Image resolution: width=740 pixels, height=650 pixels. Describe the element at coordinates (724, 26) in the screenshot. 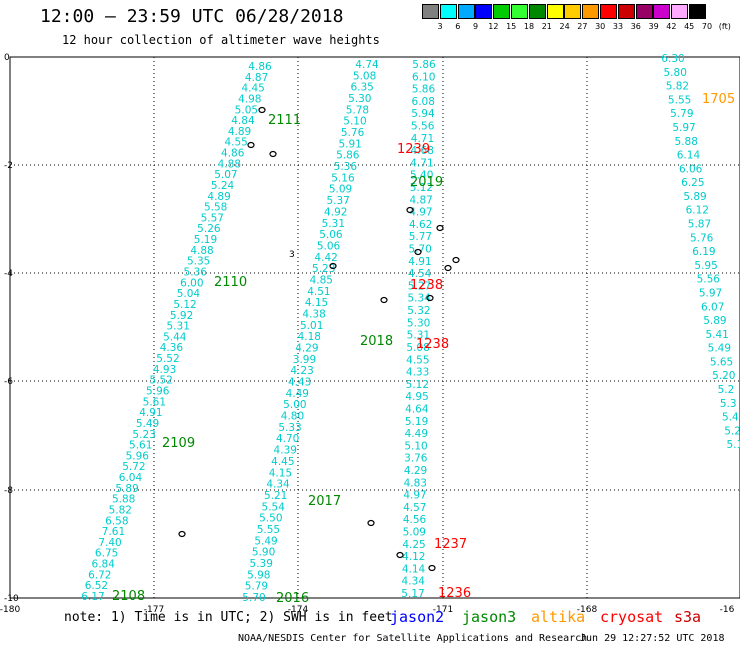

I see `legend-unit: (ft)` at that location.